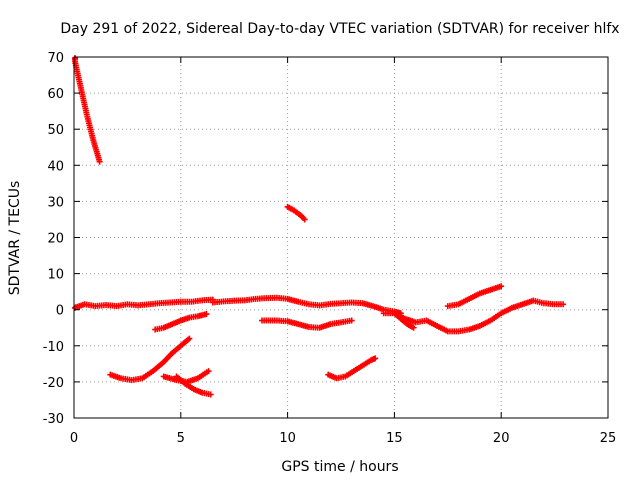 The image size is (640, 480). What do you see at coordinates (55, 202) in the screenshot?
I see `y-tick-label: 30` at bounding box center [55, 202].